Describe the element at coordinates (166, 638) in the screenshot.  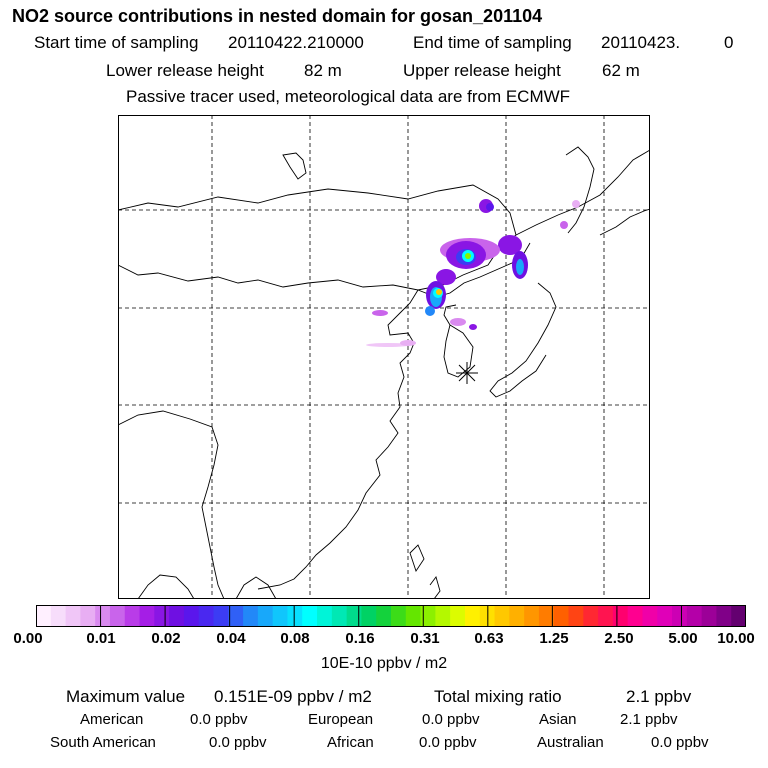
I see `colorbar-tick-label: 0.02` at that location.